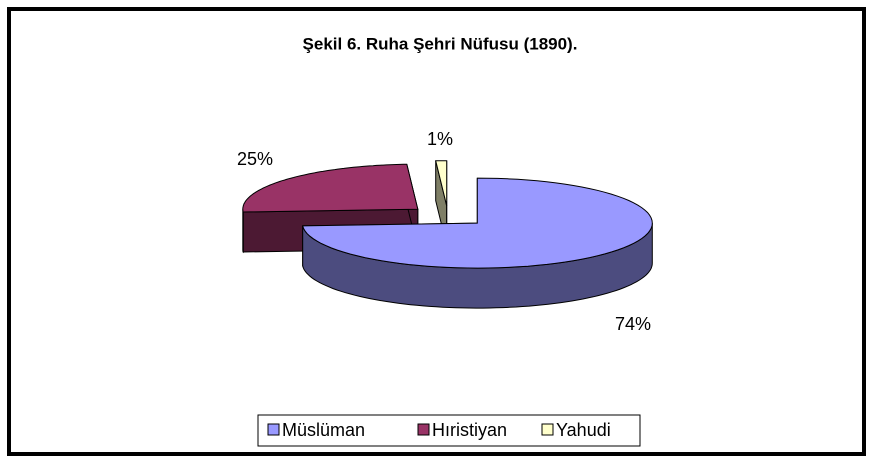 Image resolution: width=873 pixels, height=460 pixels. What do you see at coordinates (469, 430) in the screenshot?
I see `legend-label: Hıristiyan` at bounding box center [469, 430].